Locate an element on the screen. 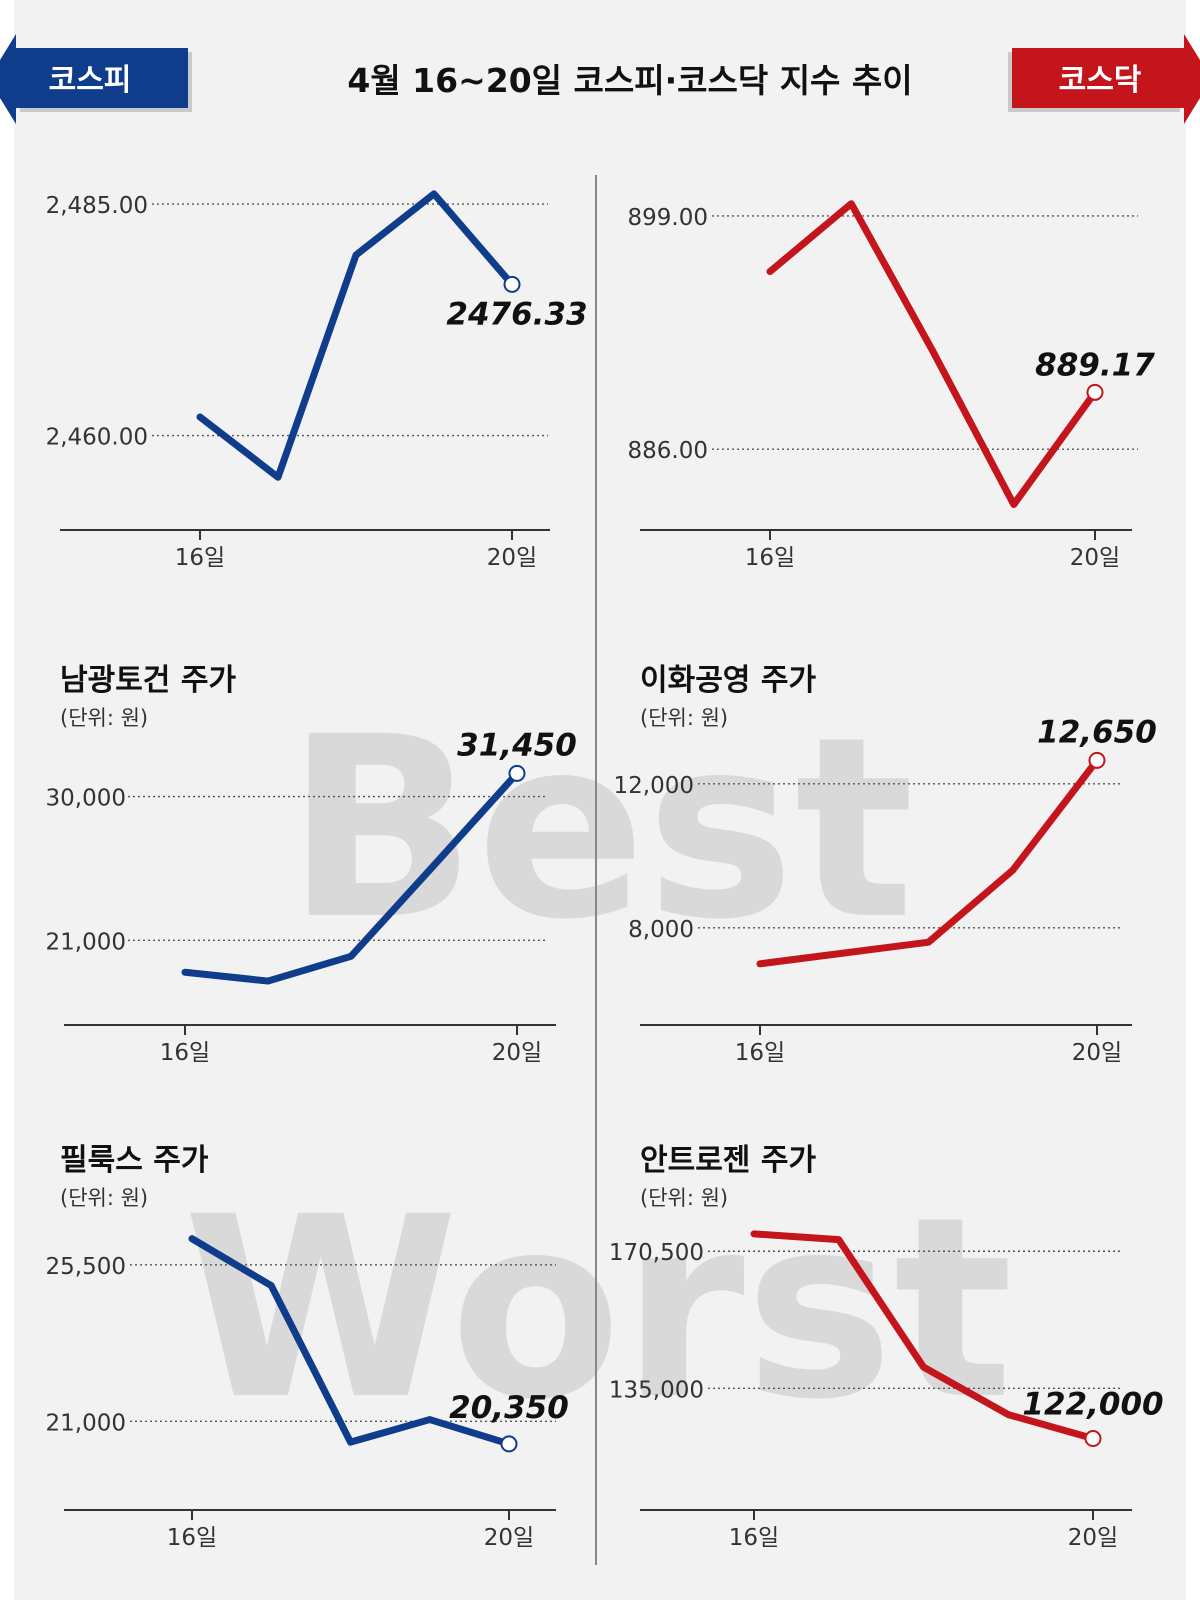 Image resolution: width=1200 pixels, height=1604 pixels. chart-title: 남광토건 주가 is located at coordinates (148, 680).